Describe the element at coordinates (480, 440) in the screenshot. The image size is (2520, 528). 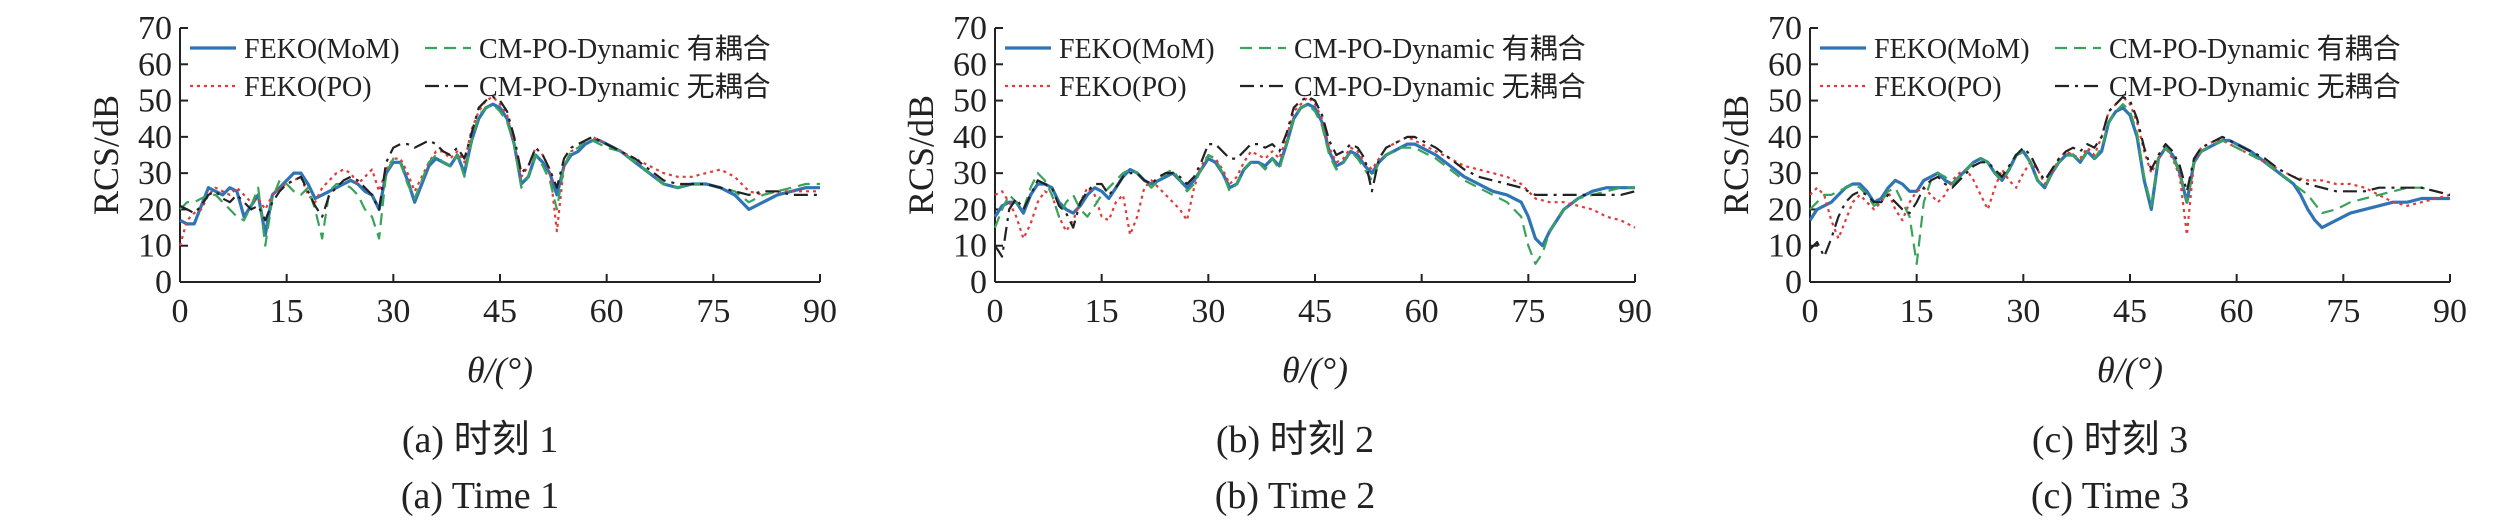
I see `caption-cn: (a) 时刻 1` at that location.